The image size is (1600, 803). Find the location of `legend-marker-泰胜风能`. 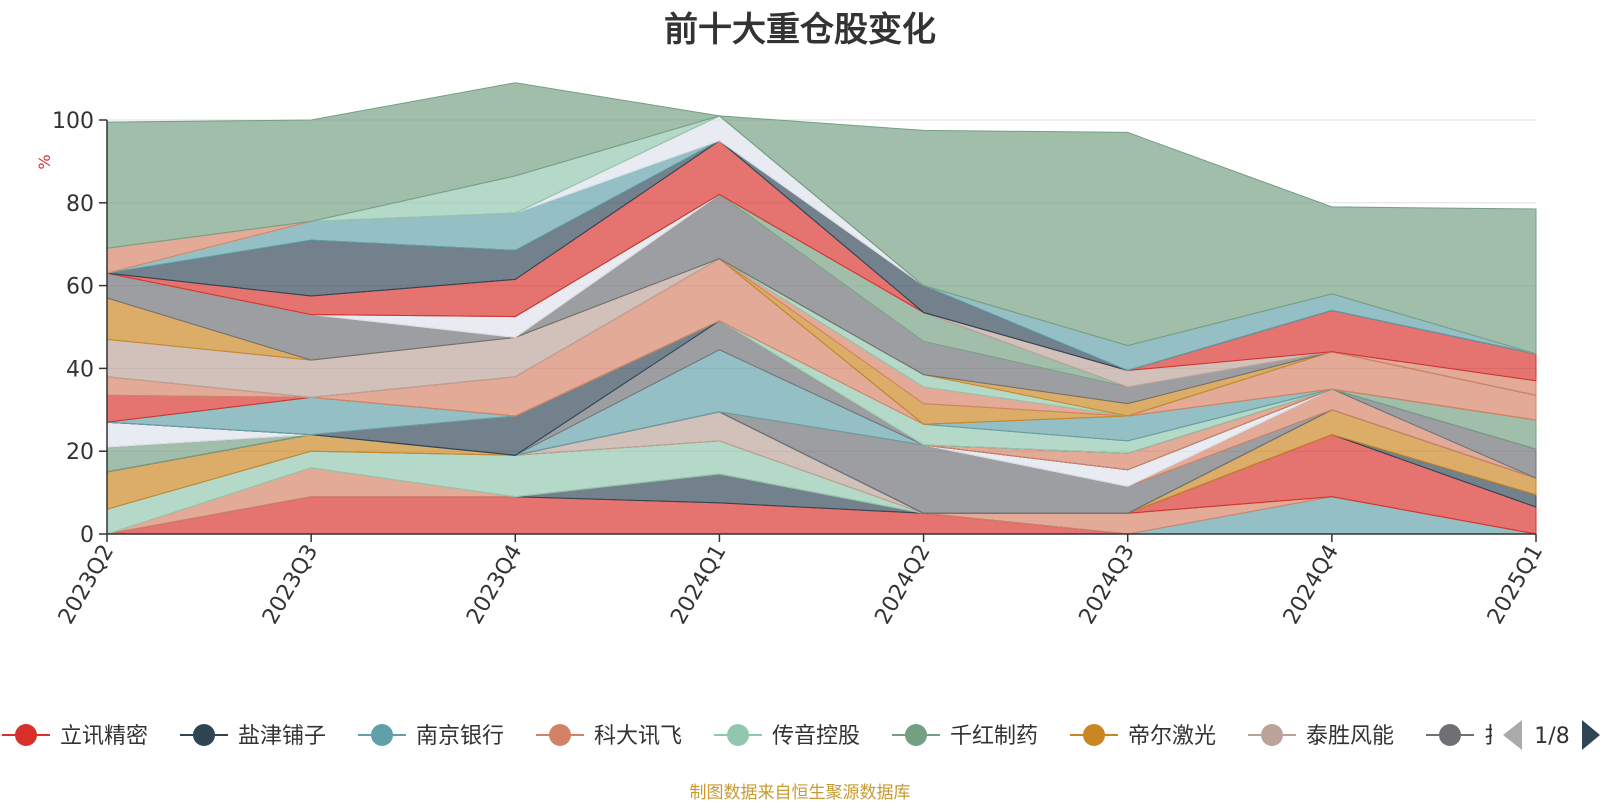

legend-marker-泰胜风能 is located at coordinates (1272, 735).